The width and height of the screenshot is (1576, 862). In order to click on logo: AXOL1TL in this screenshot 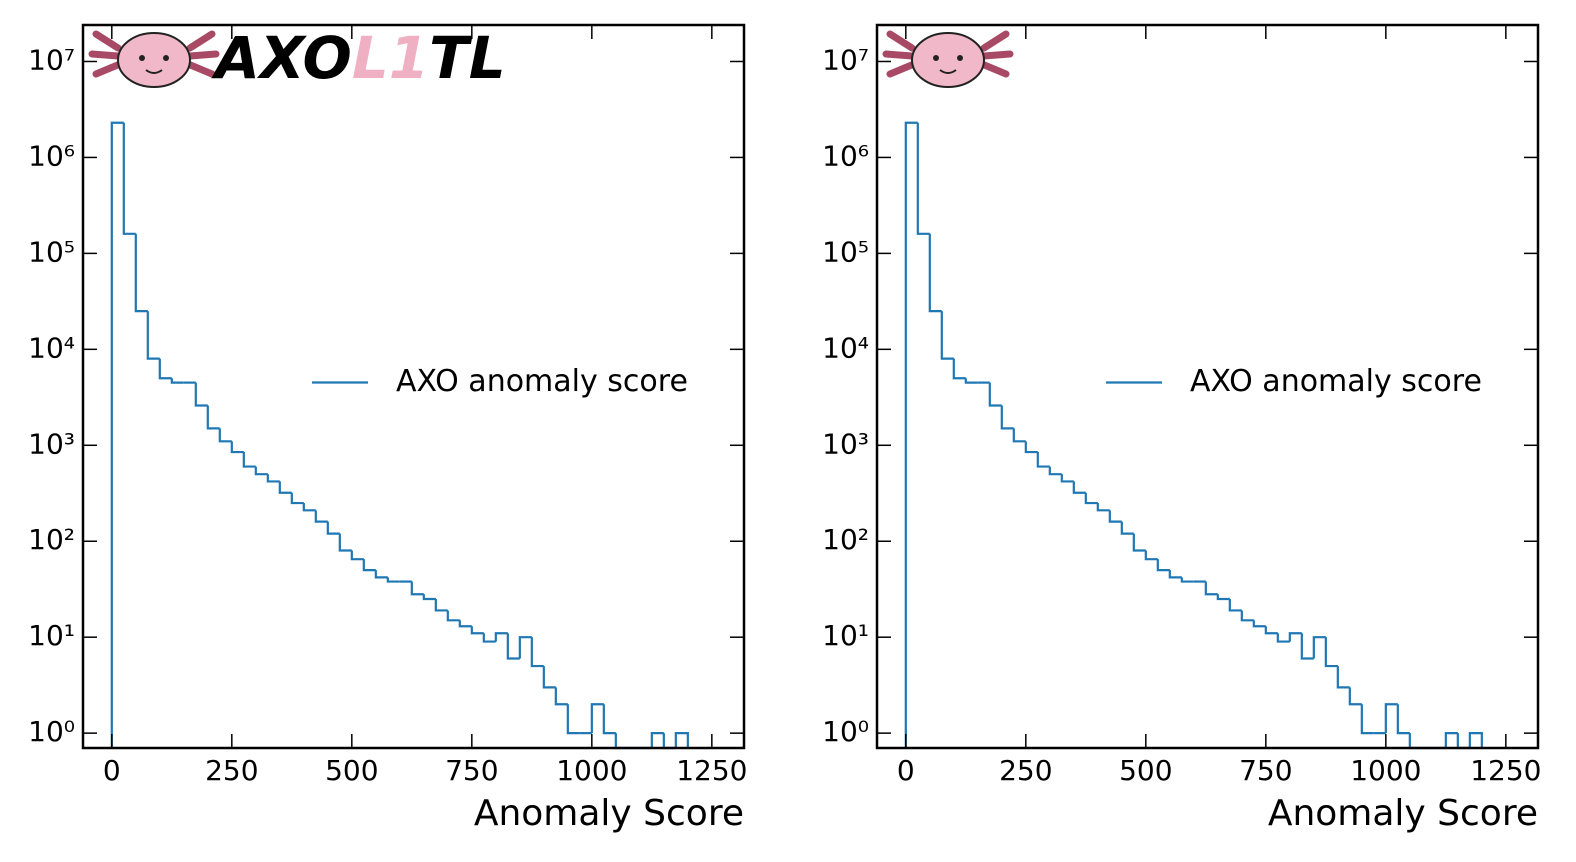, I will do `click(551, 58)`.